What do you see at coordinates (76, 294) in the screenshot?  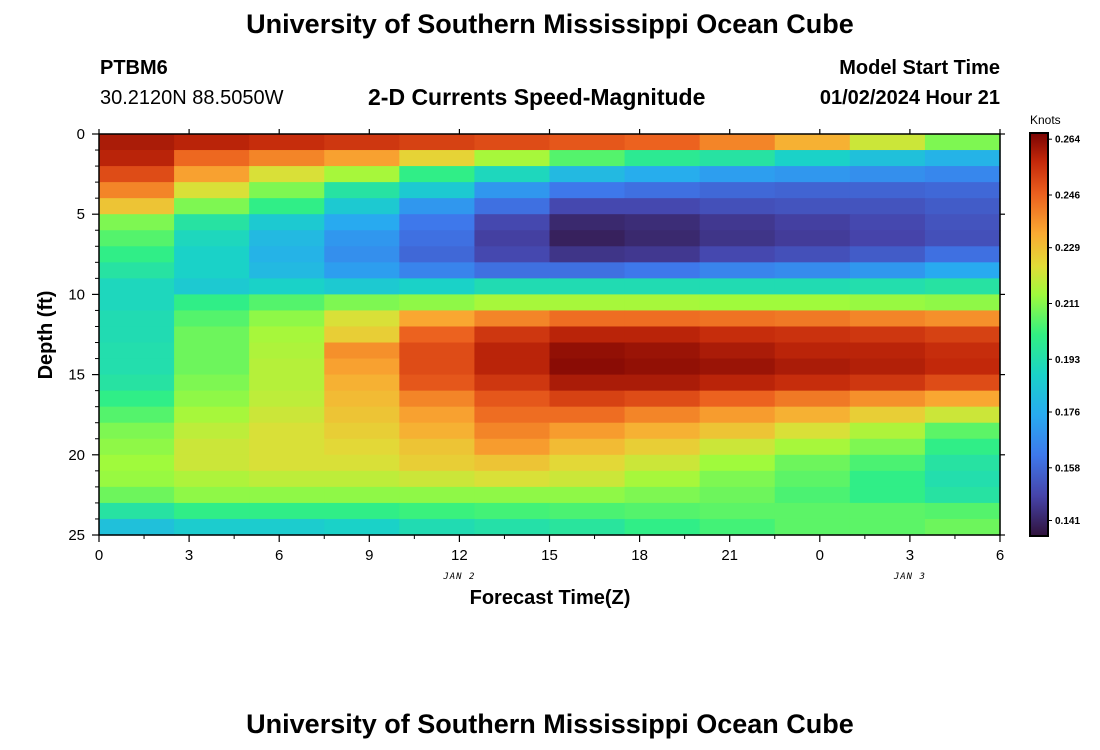 I see `y-tick-label: 10` at bounding box center [76, 294].